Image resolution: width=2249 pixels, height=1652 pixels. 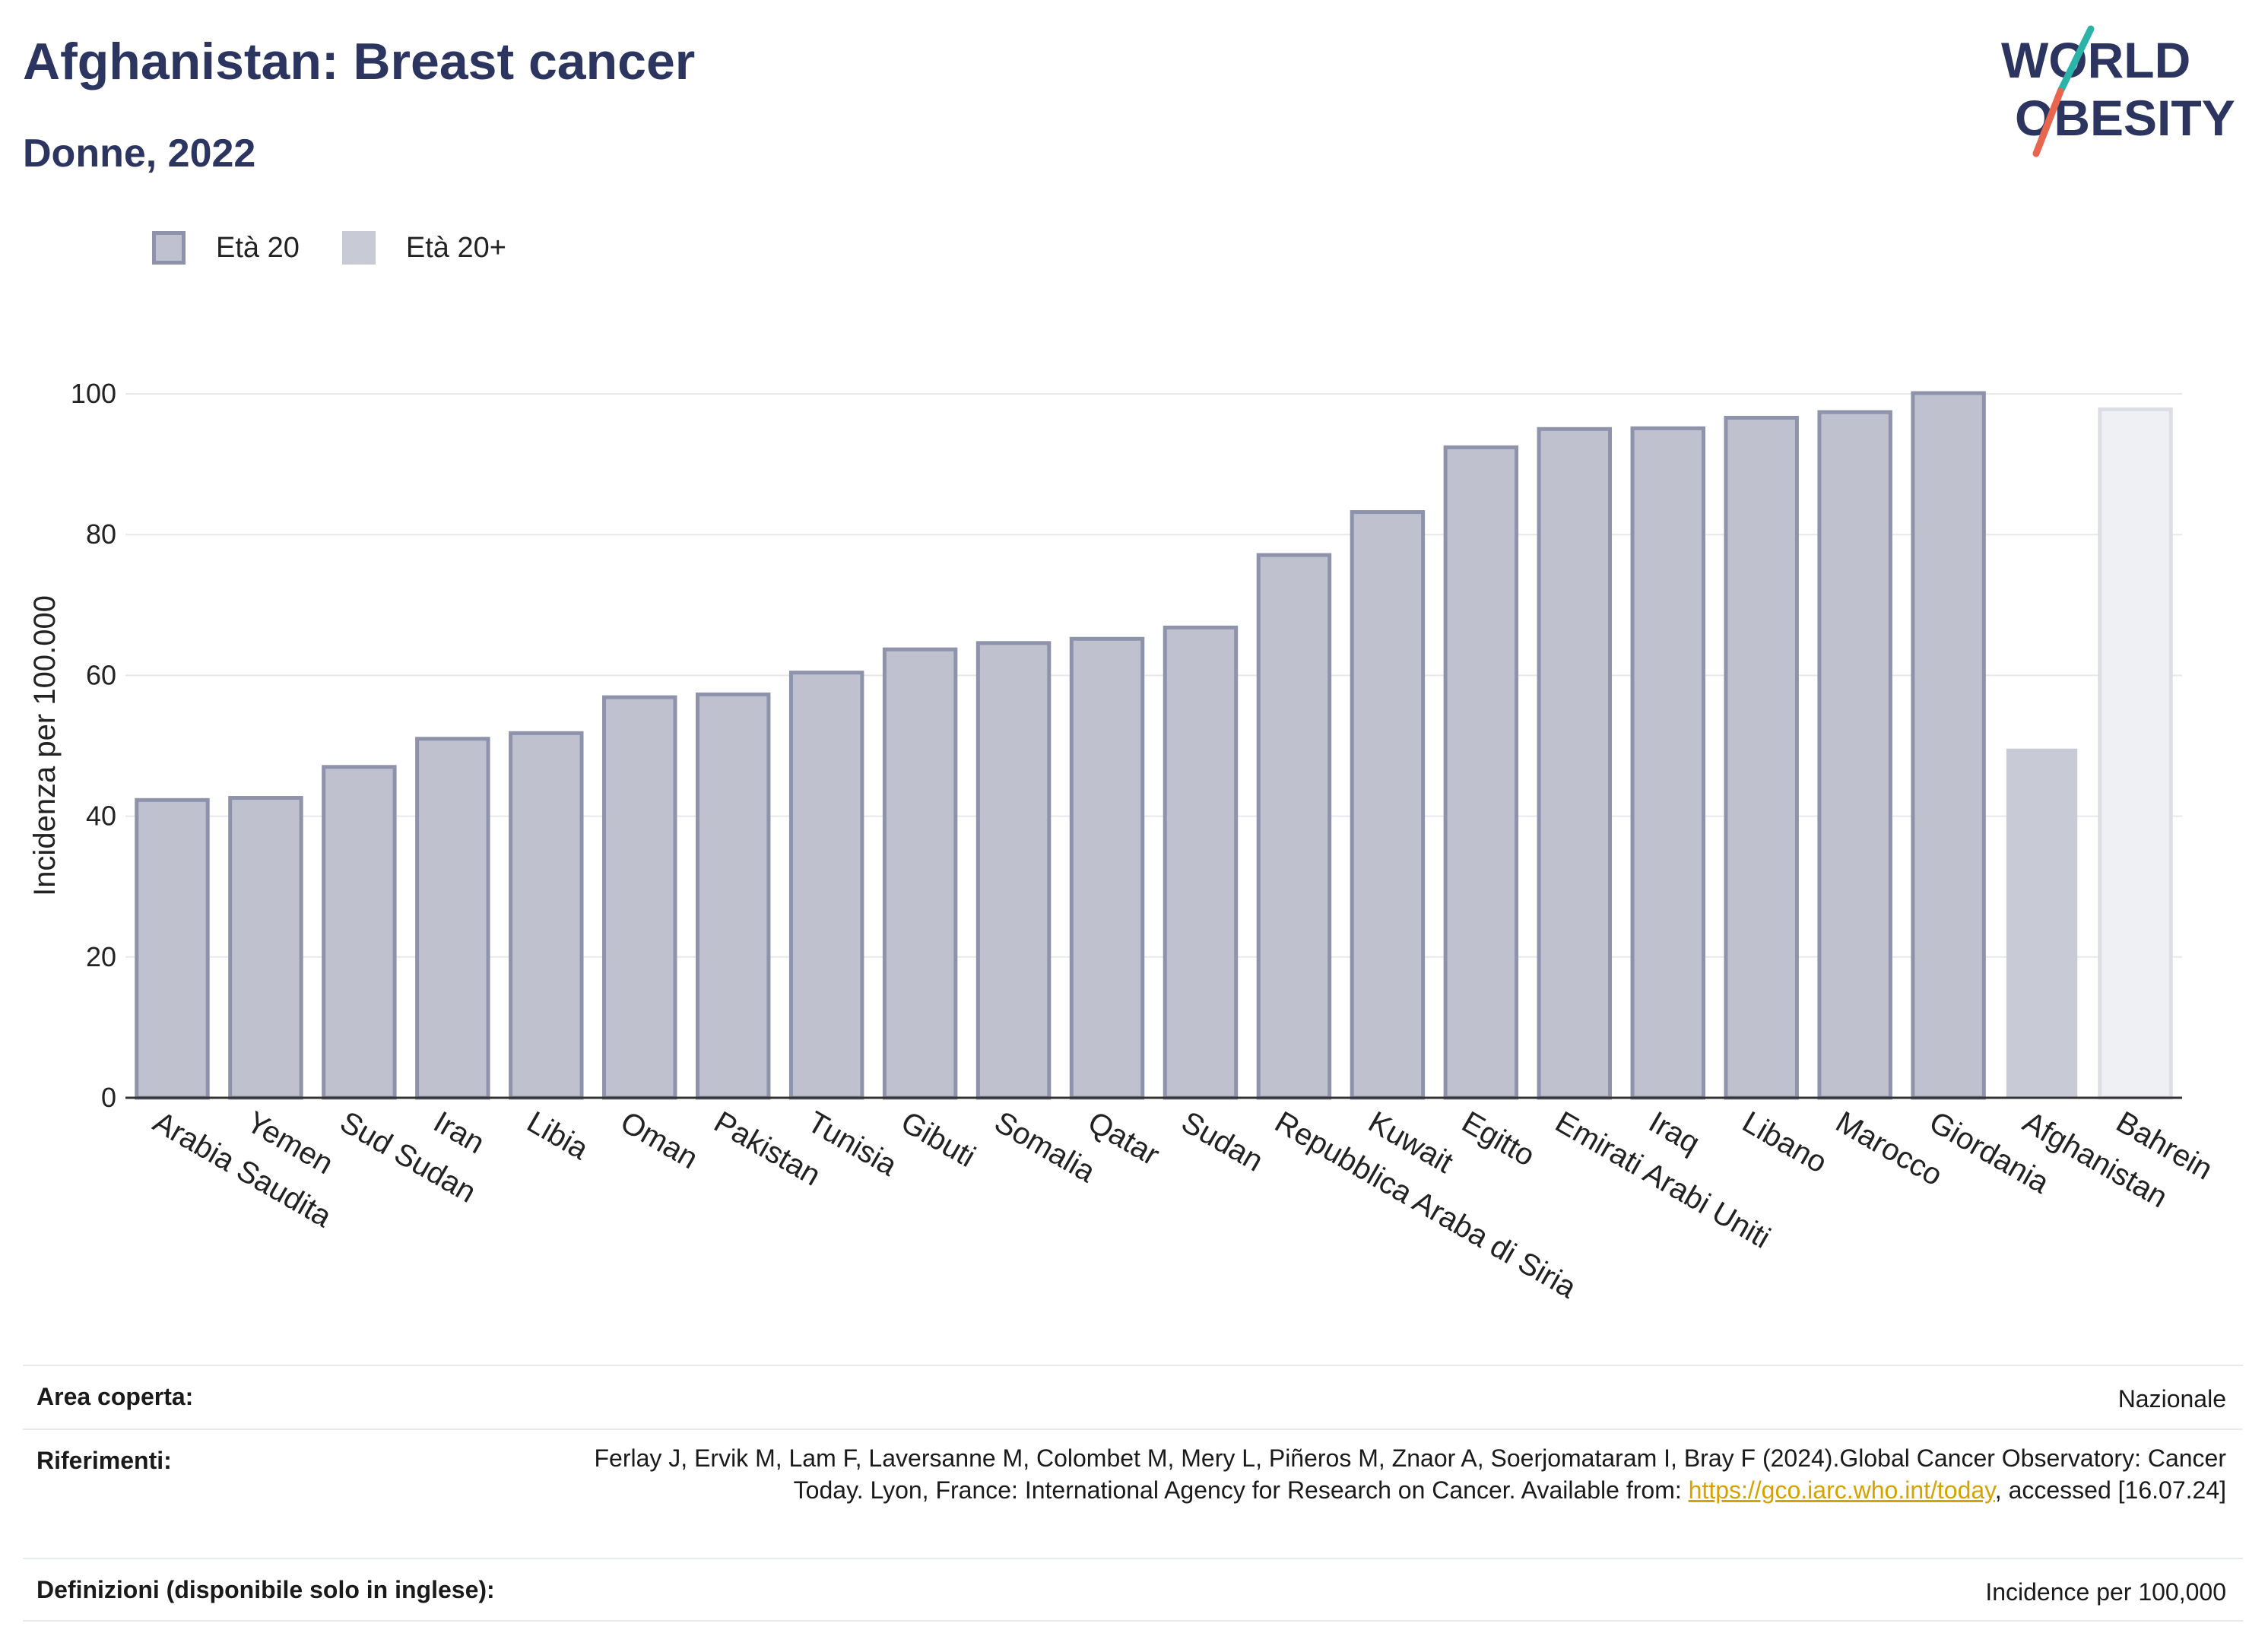 I want to click on page-title: Afghanistan: Breast cancer, so click(x=359, y=61).